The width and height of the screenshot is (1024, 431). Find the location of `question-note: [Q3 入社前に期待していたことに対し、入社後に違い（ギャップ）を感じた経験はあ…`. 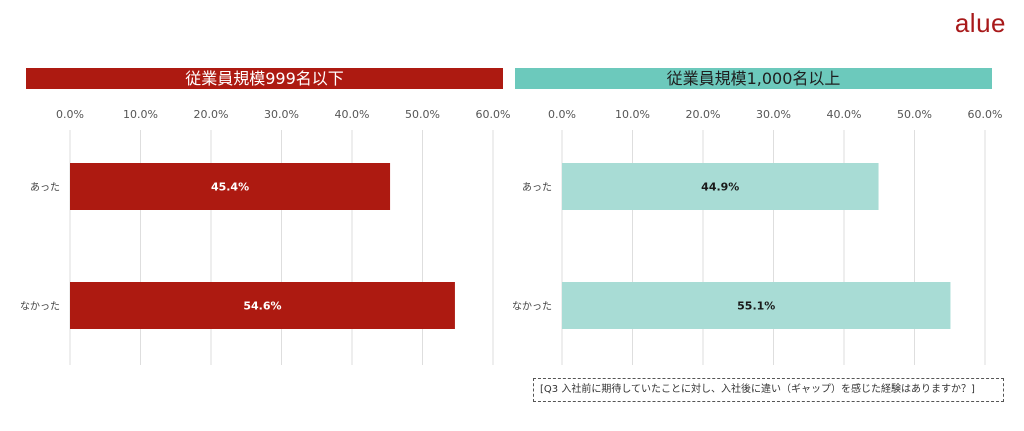

question-note: [Q3 入社前に期待していたことに対し、入社後に違い（ギャップ）を感じた経験はあ… is located at coordinates (768, 390).